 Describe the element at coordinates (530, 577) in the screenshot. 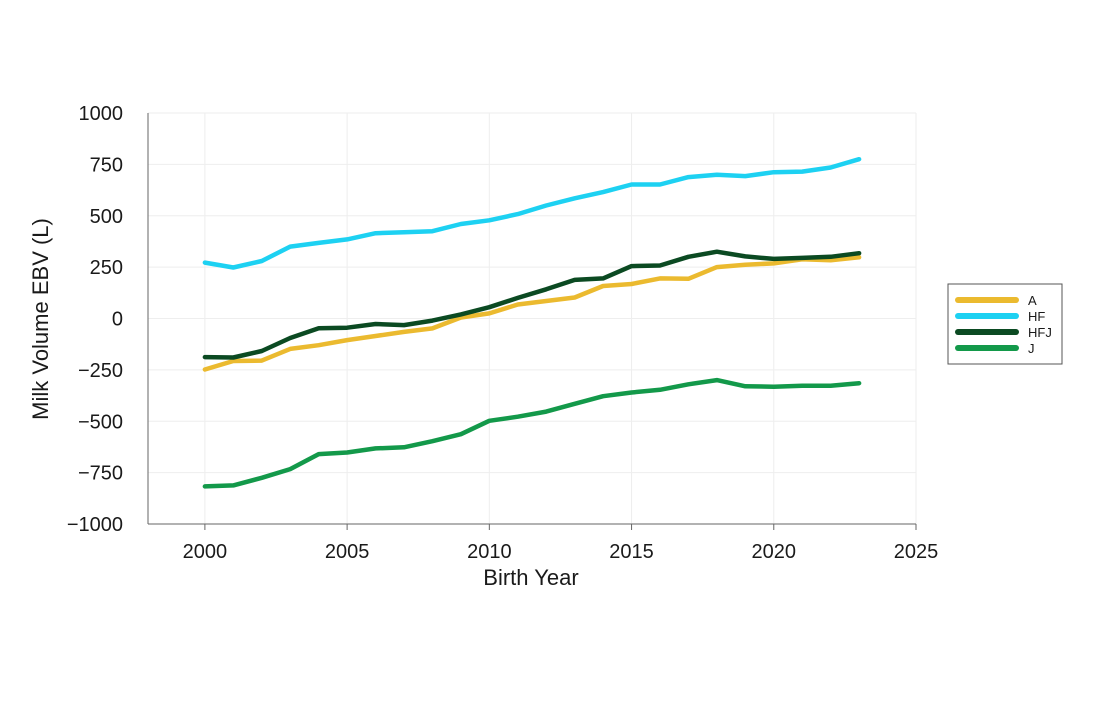

I see `x-axis-title: Birth Year` at that location.